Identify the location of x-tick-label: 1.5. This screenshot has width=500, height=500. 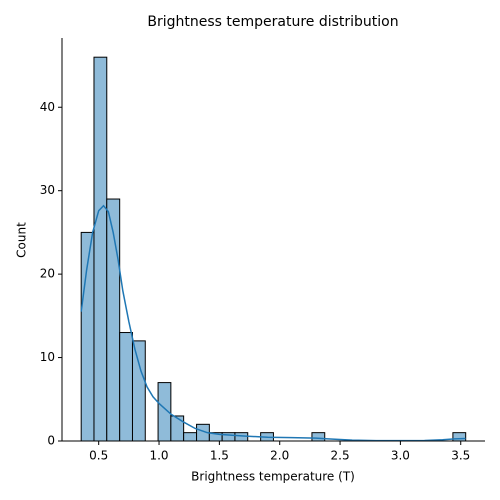
(219, 456).